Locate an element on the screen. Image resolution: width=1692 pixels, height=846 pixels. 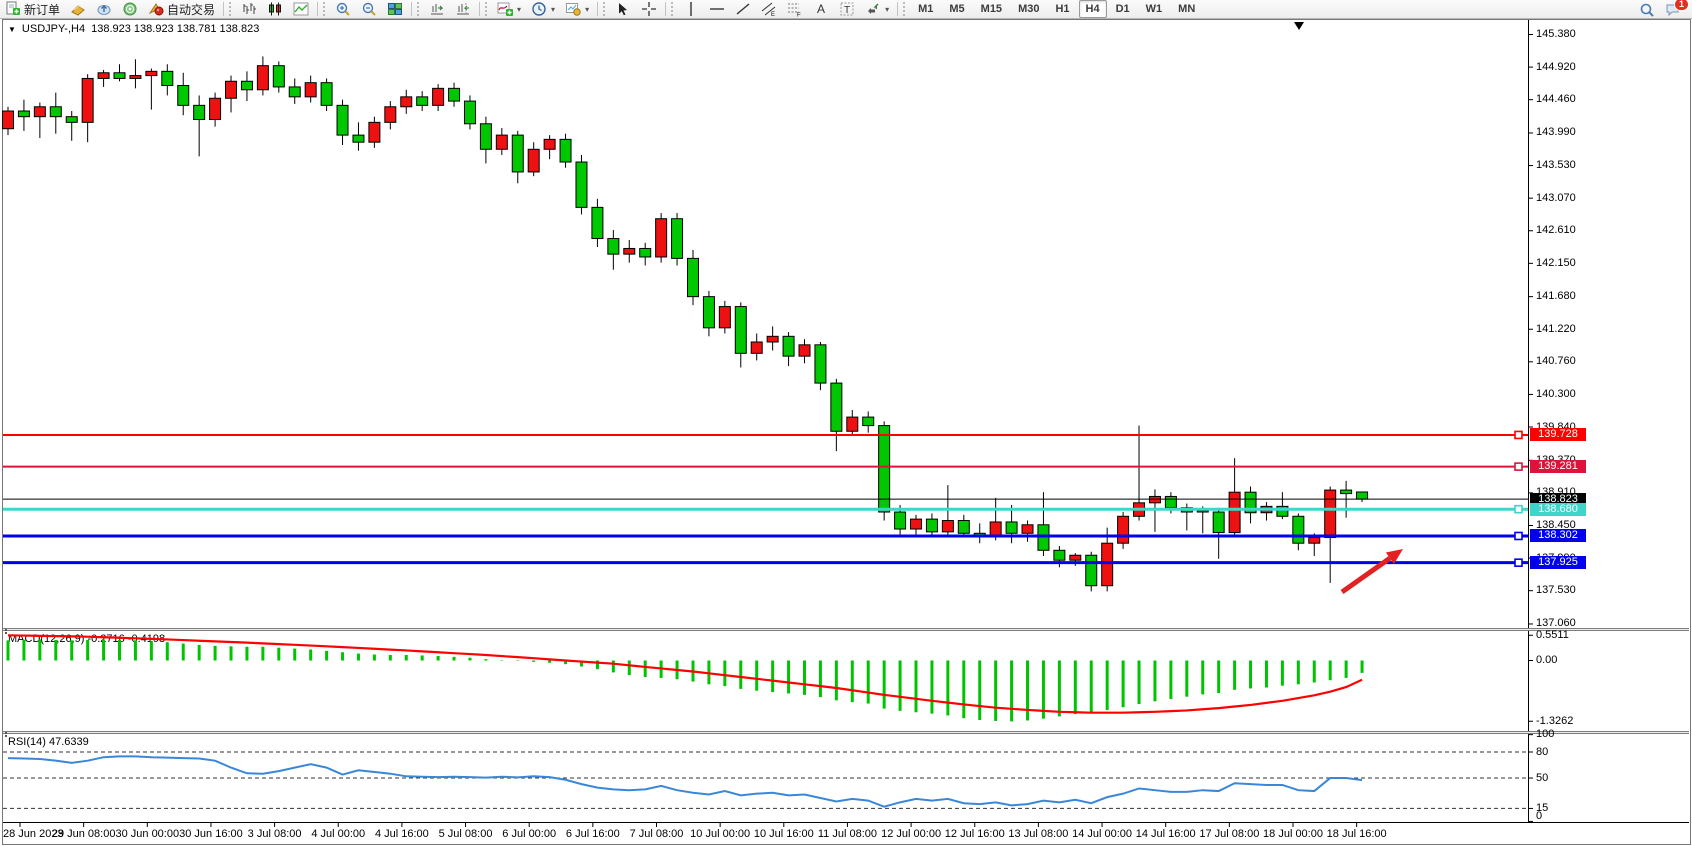
publish-button is located at coordinates (104, 9).